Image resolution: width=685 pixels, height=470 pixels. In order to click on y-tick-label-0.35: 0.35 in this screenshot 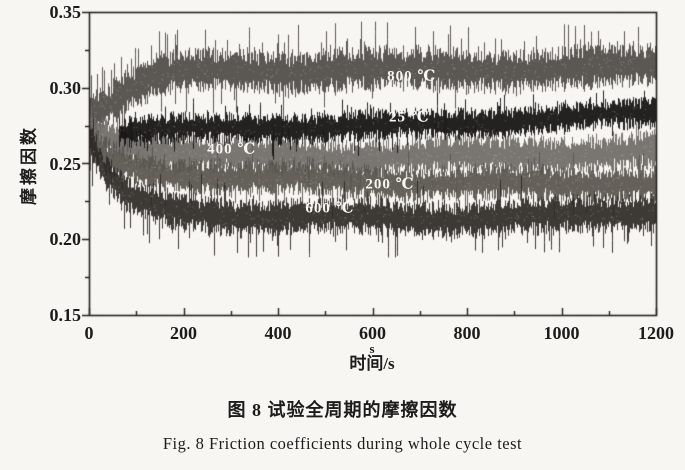, I will do `click(65, 12)`.